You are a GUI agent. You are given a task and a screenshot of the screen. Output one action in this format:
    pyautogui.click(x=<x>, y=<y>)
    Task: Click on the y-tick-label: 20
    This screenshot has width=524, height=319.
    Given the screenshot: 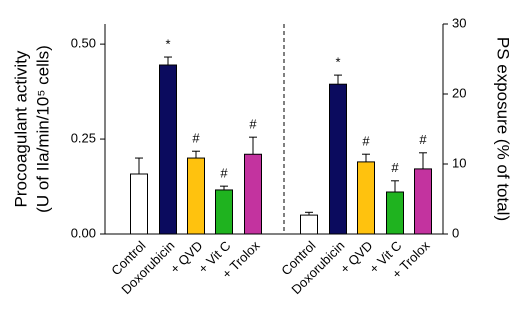 What is the action you would take?
    pyautogui.click(x=459, y=92)
    